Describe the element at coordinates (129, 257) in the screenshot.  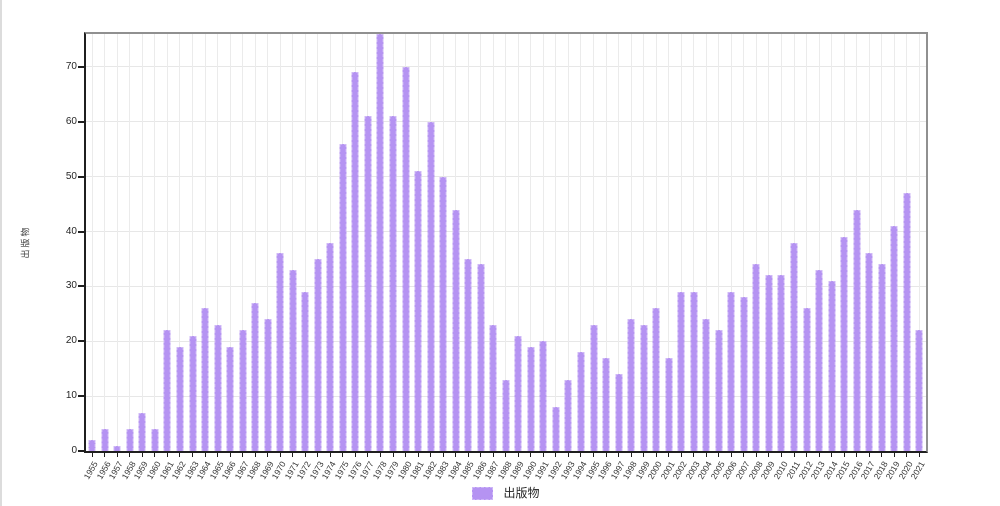
I see `bar-slot-1958: 1958` at that location.